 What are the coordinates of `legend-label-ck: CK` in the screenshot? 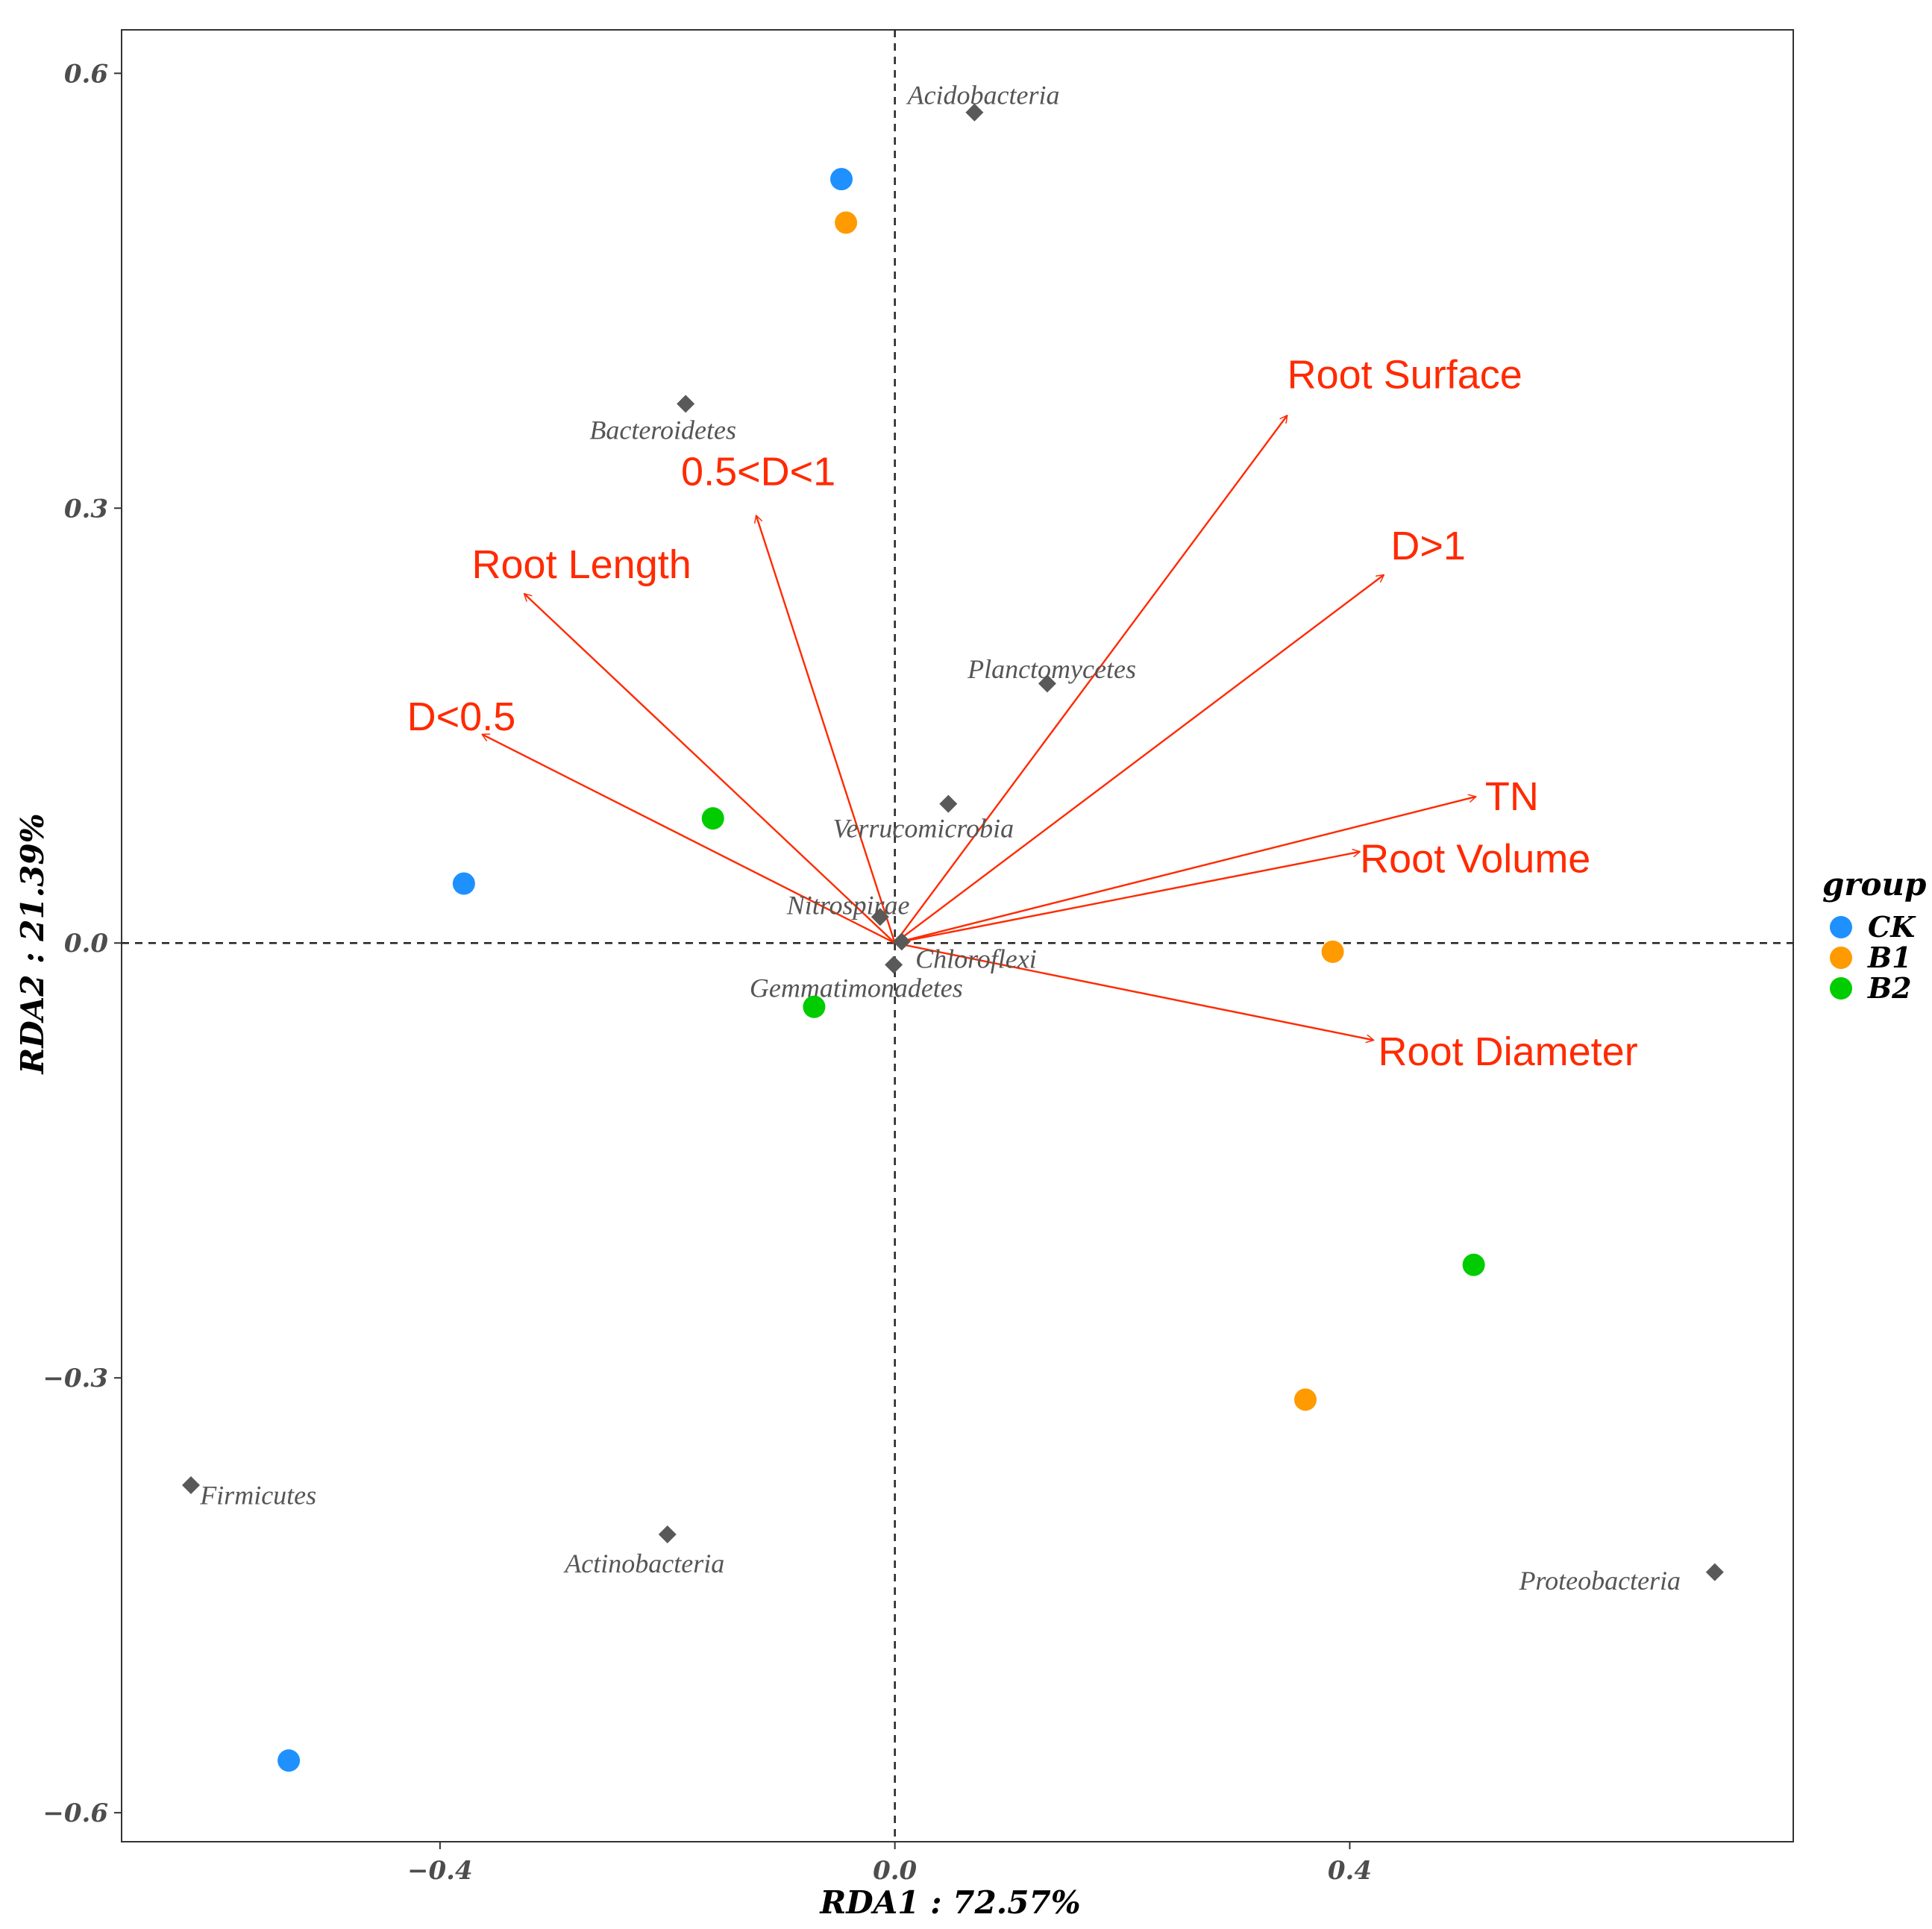 It's located at (1892, 927).